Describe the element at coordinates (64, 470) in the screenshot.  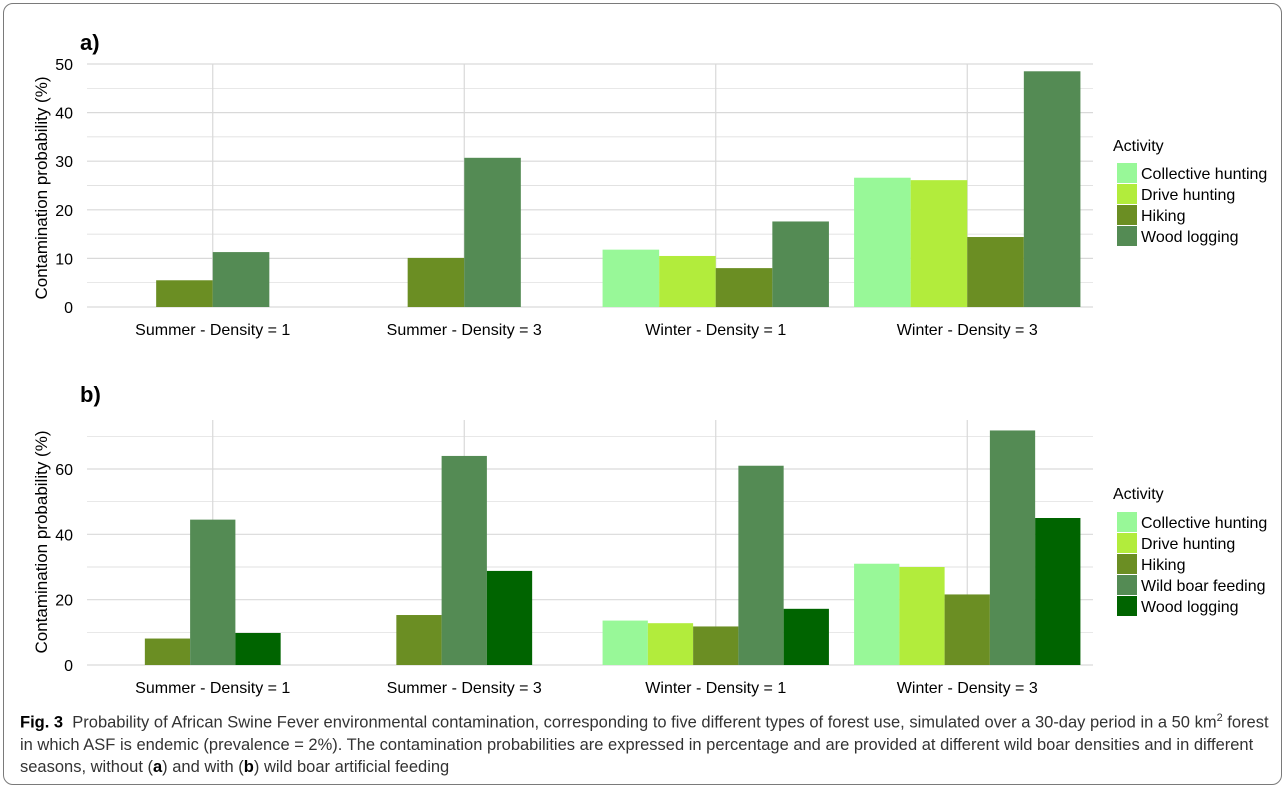
I see `y-tick-label: 60` at that location.